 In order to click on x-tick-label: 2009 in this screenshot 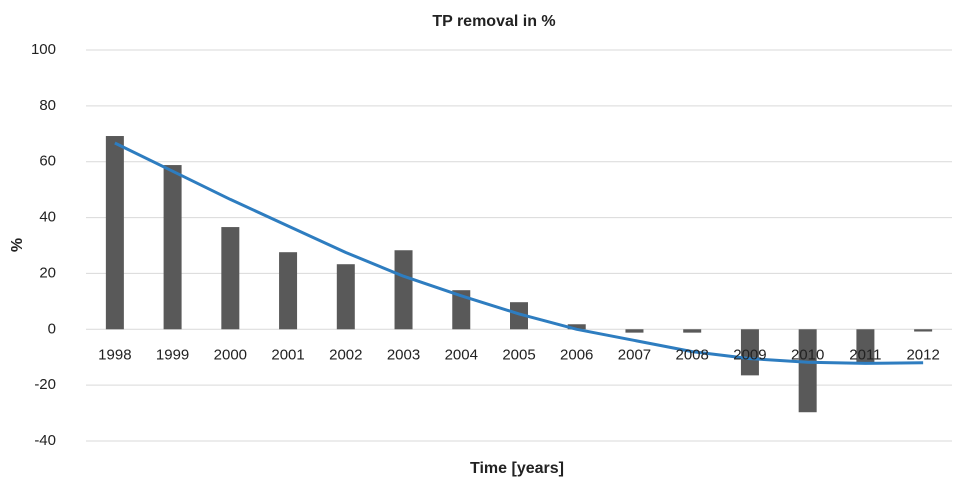, I will do `click(749, 354)`.